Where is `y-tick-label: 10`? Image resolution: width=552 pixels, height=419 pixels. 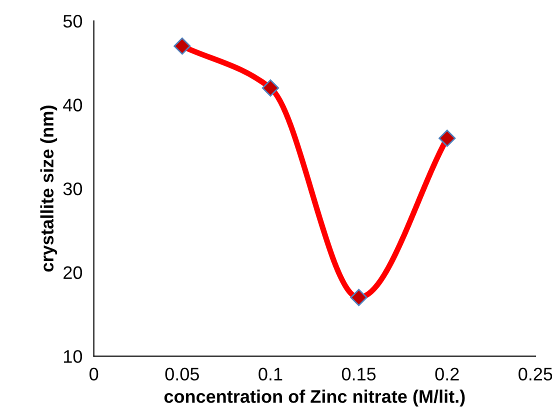 y-tick-label: 10 is located at coordinates (73, 356).